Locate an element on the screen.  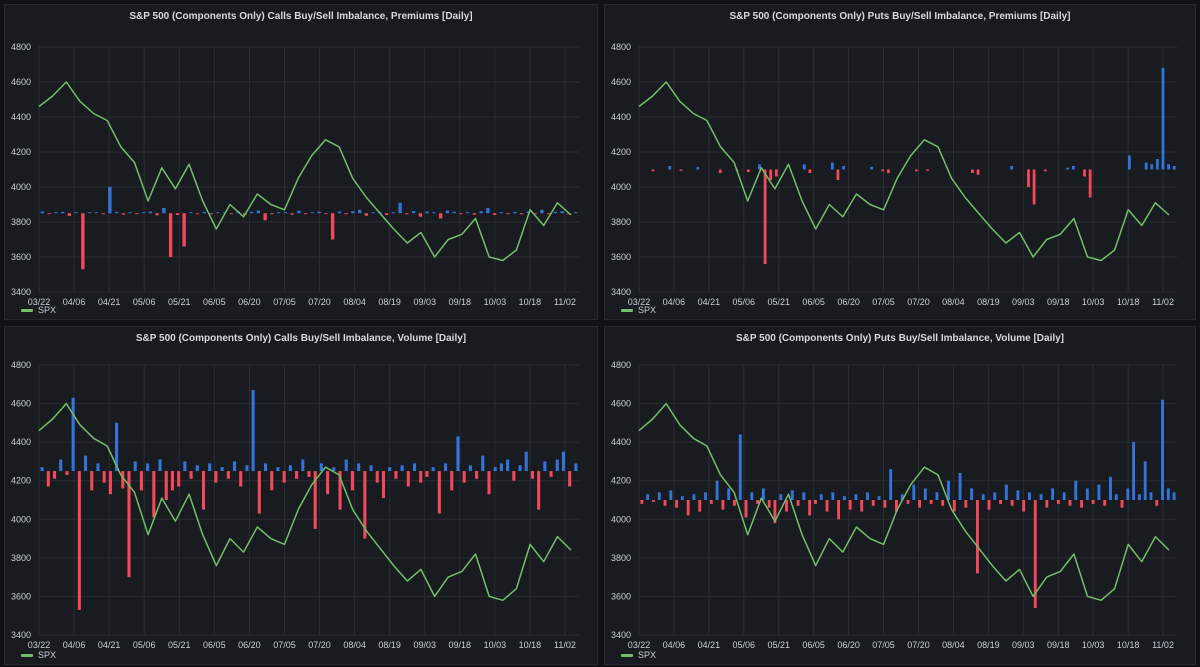
x-tick-label: 11/02 is located at coordinates (565, 645).